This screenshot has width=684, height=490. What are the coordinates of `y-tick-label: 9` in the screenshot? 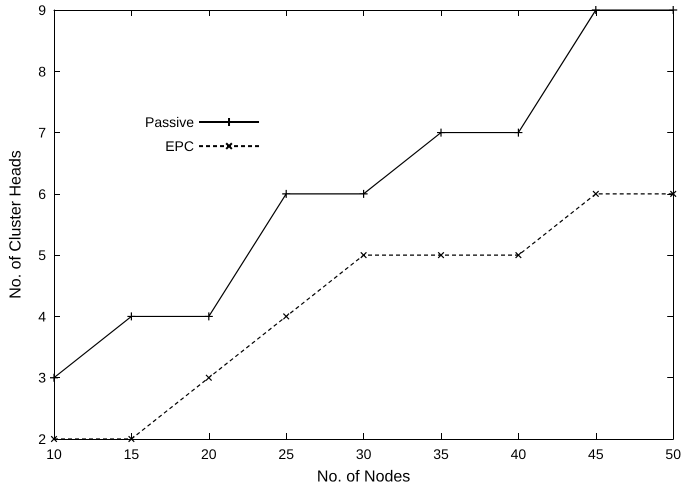 It's located at (42, 10).